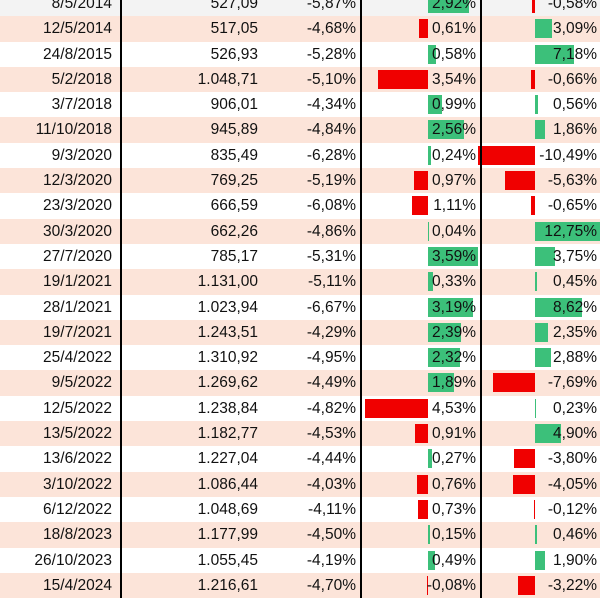 This screenshot has width=600, height=600. Describe the element at coordinates (572, 206) in the screenshot. I see `next-week-percent-cell: -0,65%` at that location.